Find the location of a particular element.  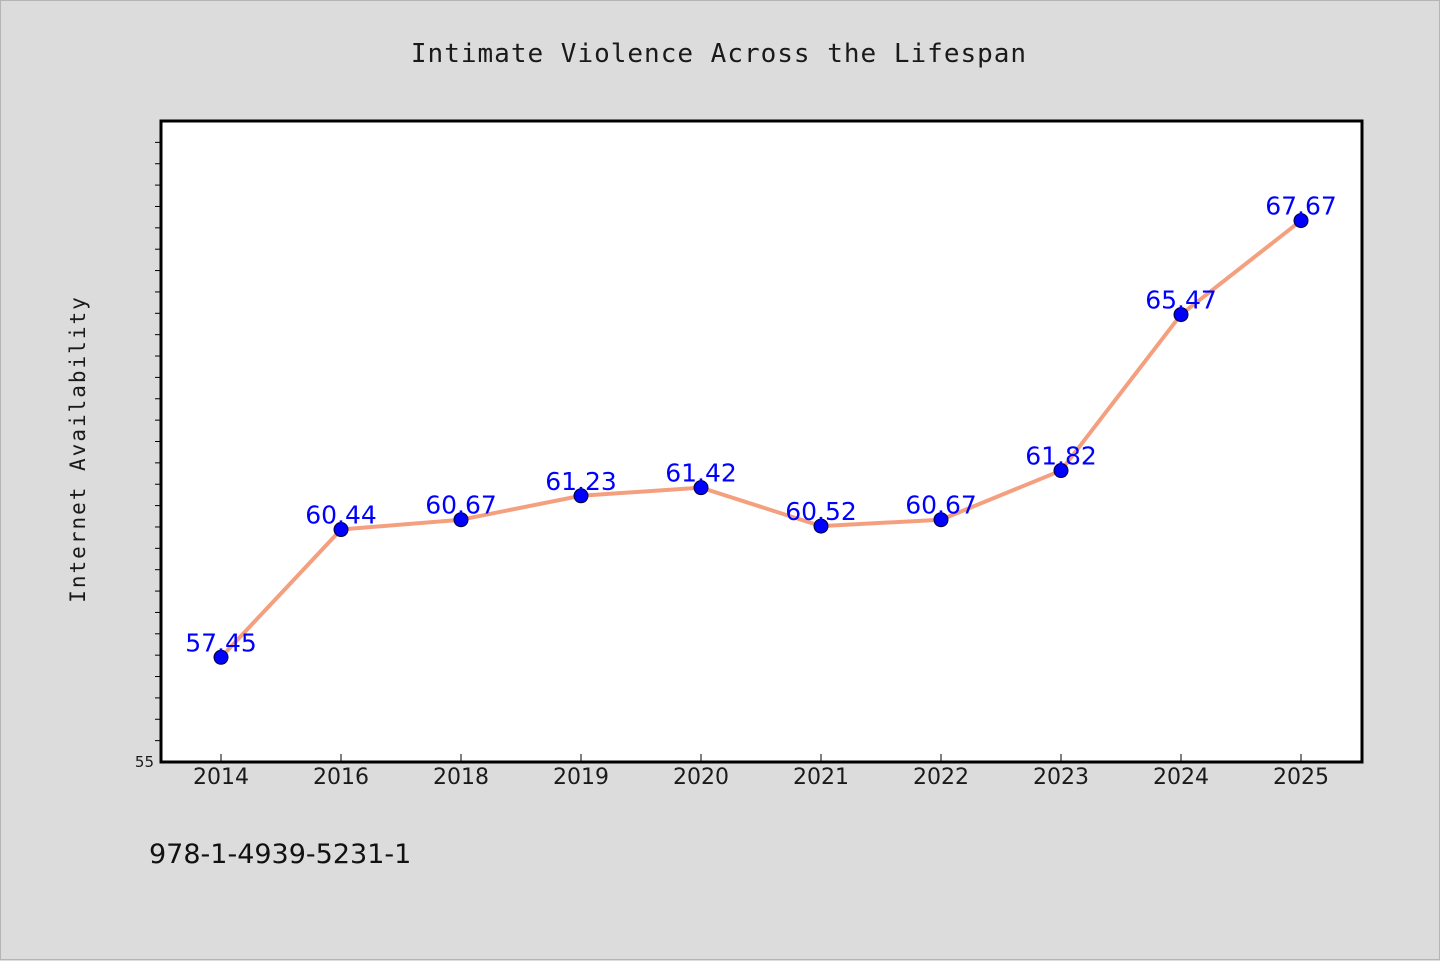

data-label: 61.42 is located at coordinates (701, 473).